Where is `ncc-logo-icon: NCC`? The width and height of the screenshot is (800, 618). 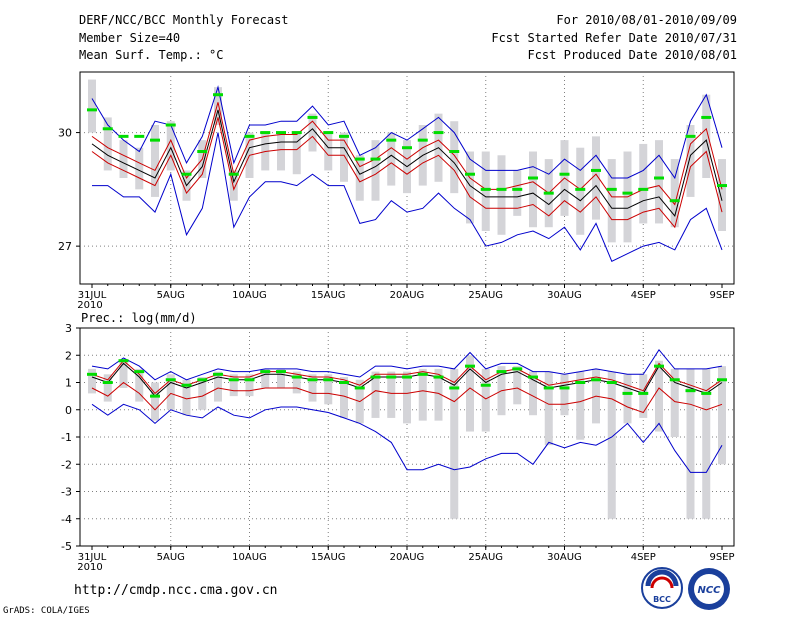 ncc-logo-icon: NCC is located at coordinates (709, 589).